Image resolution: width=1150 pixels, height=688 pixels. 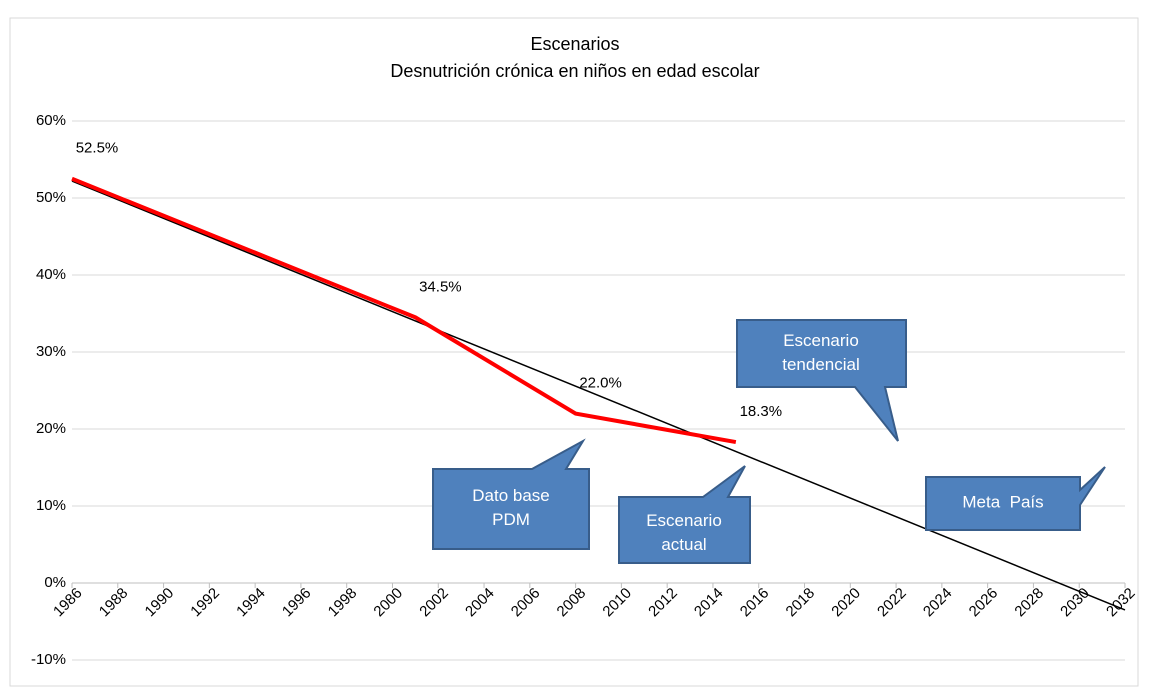 What do you see at coordinates (51, 351) in the screenshot?
I see `y-tick-label: 30%` at bounding box center [51, 351].